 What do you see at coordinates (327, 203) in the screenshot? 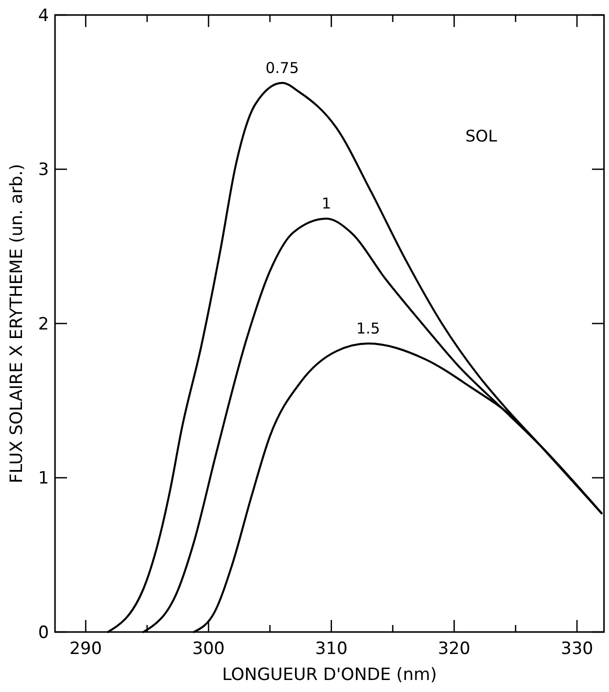
I see `series-label: 1` at bounding box center [327, 203].